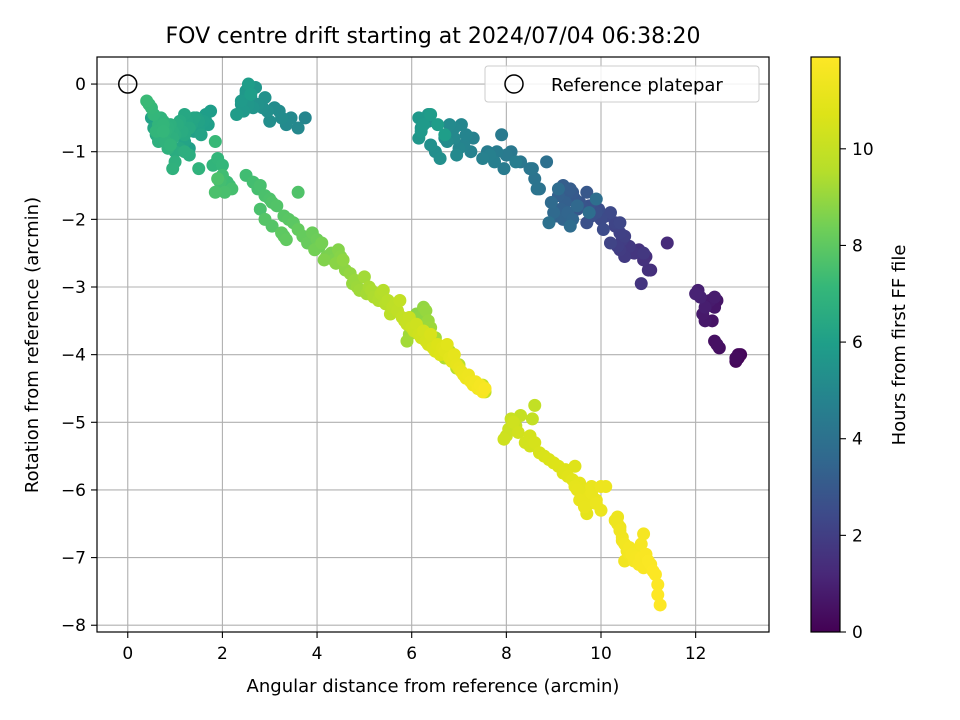  Describe the element at coordinates (857, 536) in the screenshot. I see `colorbar-tick-label: 2` at that location.